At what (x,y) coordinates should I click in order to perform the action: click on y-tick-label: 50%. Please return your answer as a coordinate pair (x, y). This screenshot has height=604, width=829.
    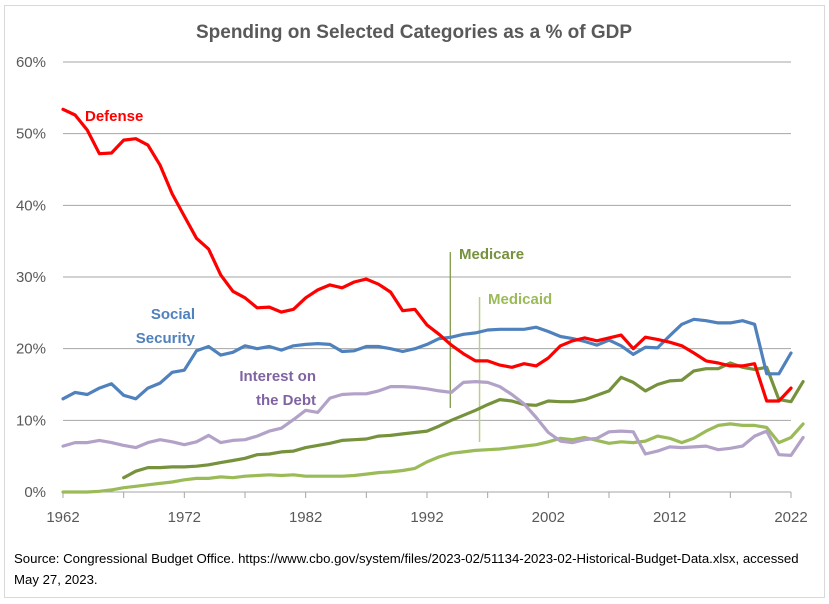
    Looking at the image, I should click on (31, 134).